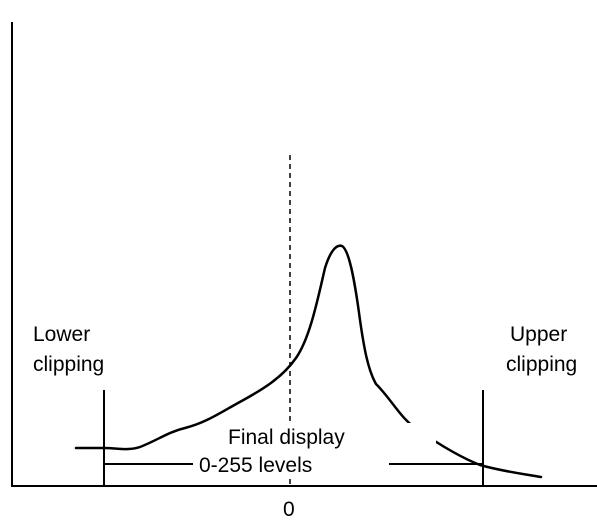 This screenshot has height=524, width=597. What do you see at coordinates (538, 334) in the screenshot?
I see `upper-clipping-label-line1: Upper` at bounding box center [538, 334].